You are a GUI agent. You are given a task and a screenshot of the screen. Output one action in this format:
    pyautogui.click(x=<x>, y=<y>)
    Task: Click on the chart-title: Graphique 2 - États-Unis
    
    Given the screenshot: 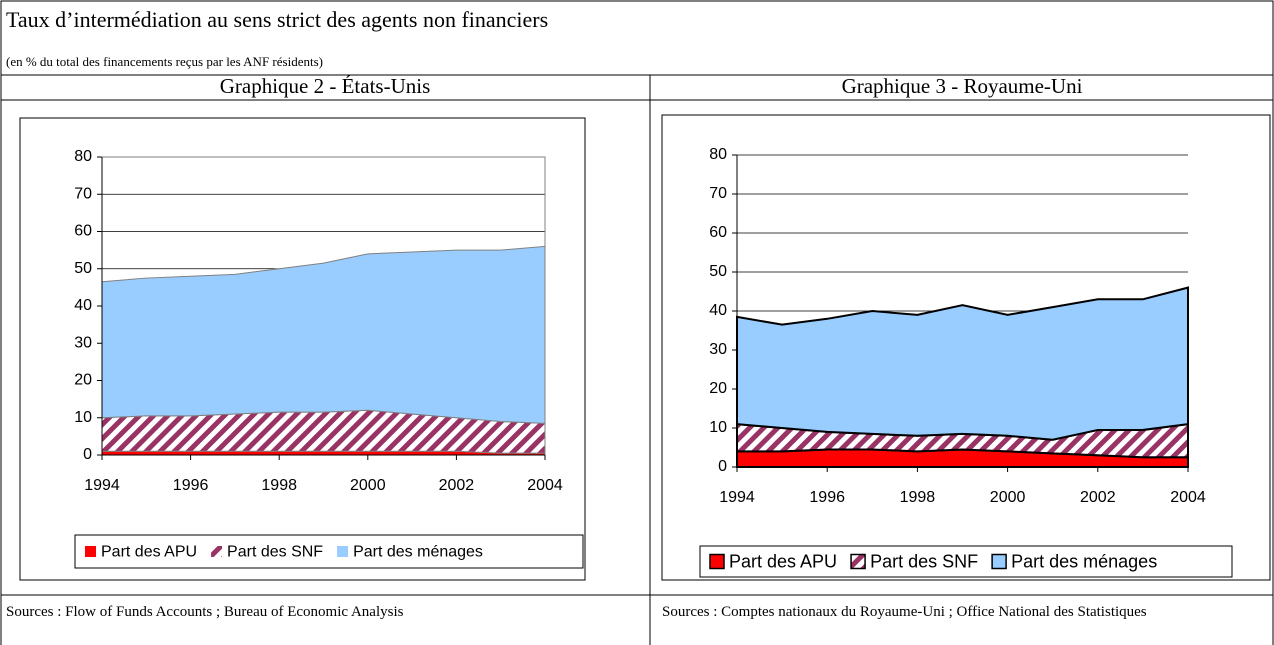 What is the action you would take?
    pyautogui.click(x=325, y=86)
    